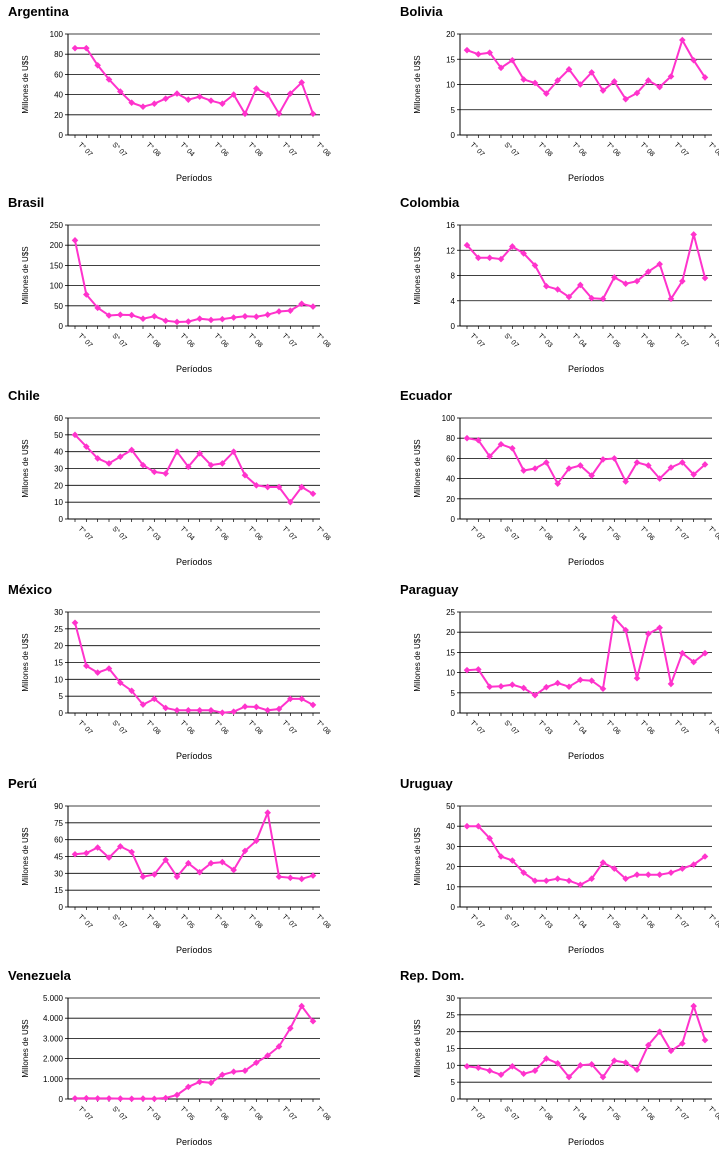  Describe the element at coordinates (58, 629) in the screenshot. I see `y-tick-label: 25` at that location.